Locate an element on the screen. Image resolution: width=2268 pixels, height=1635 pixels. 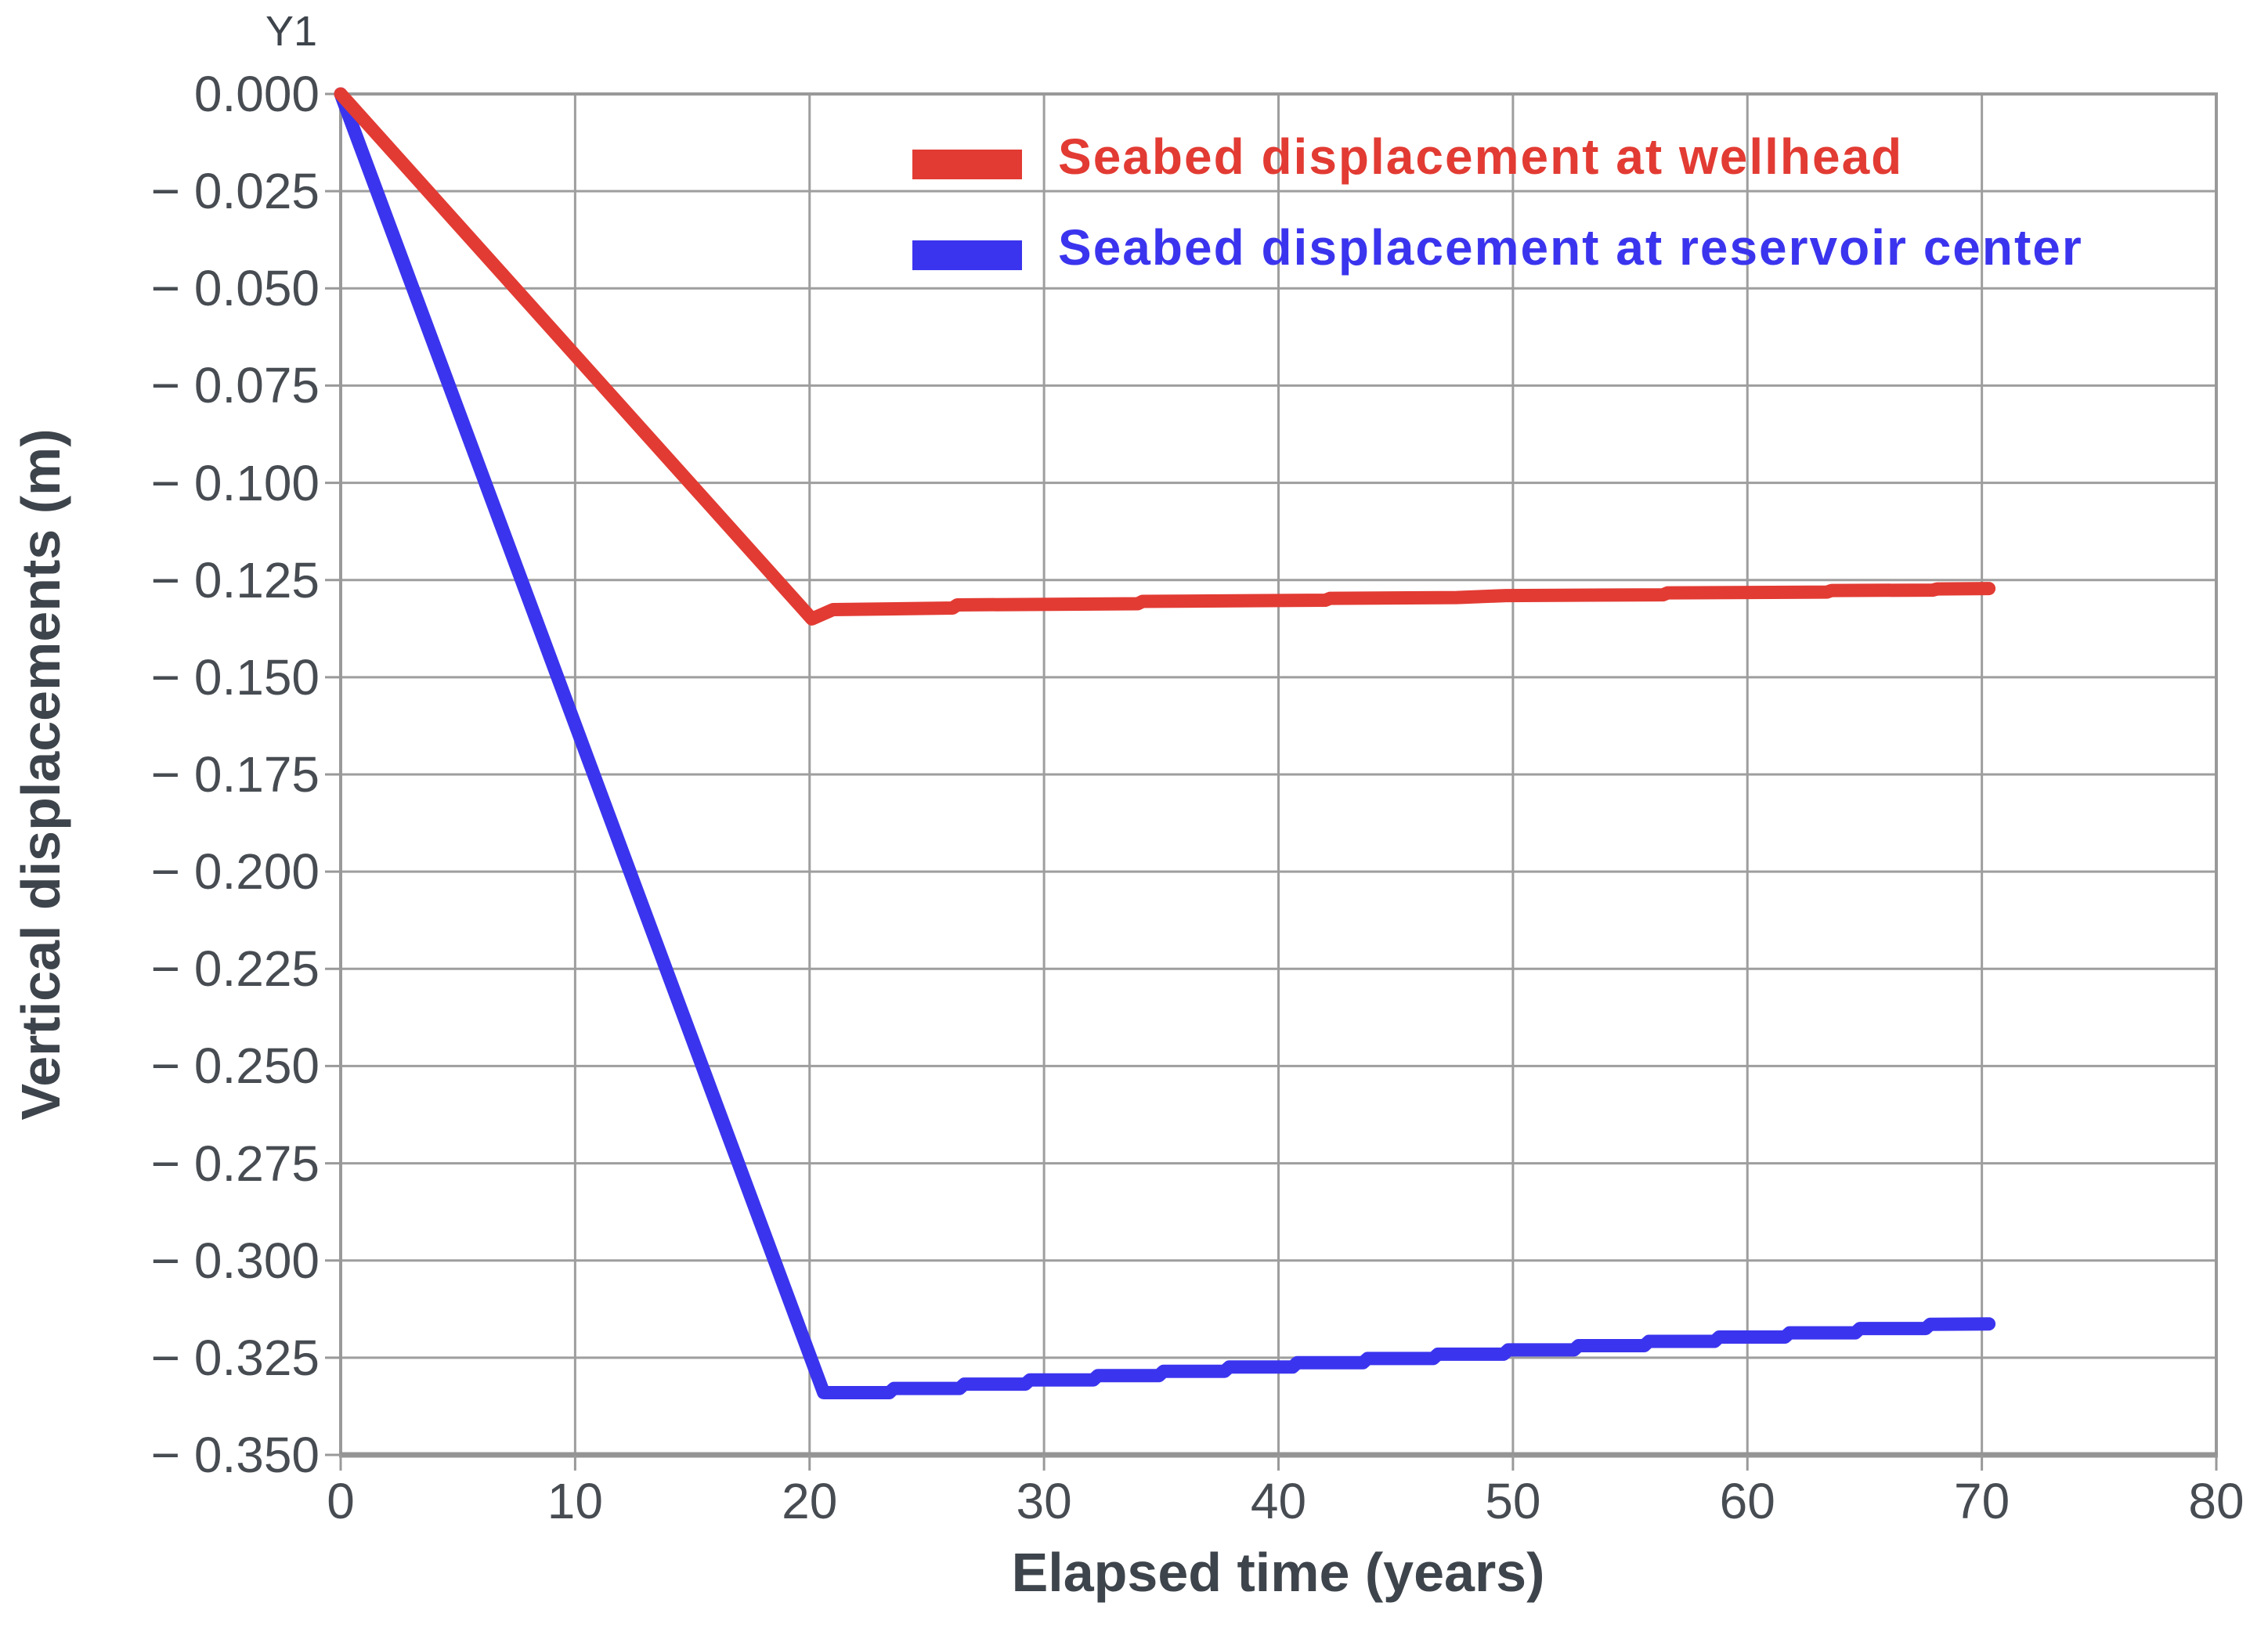
y-tick-label: − 0.200 is located at coordinates (235, 872).